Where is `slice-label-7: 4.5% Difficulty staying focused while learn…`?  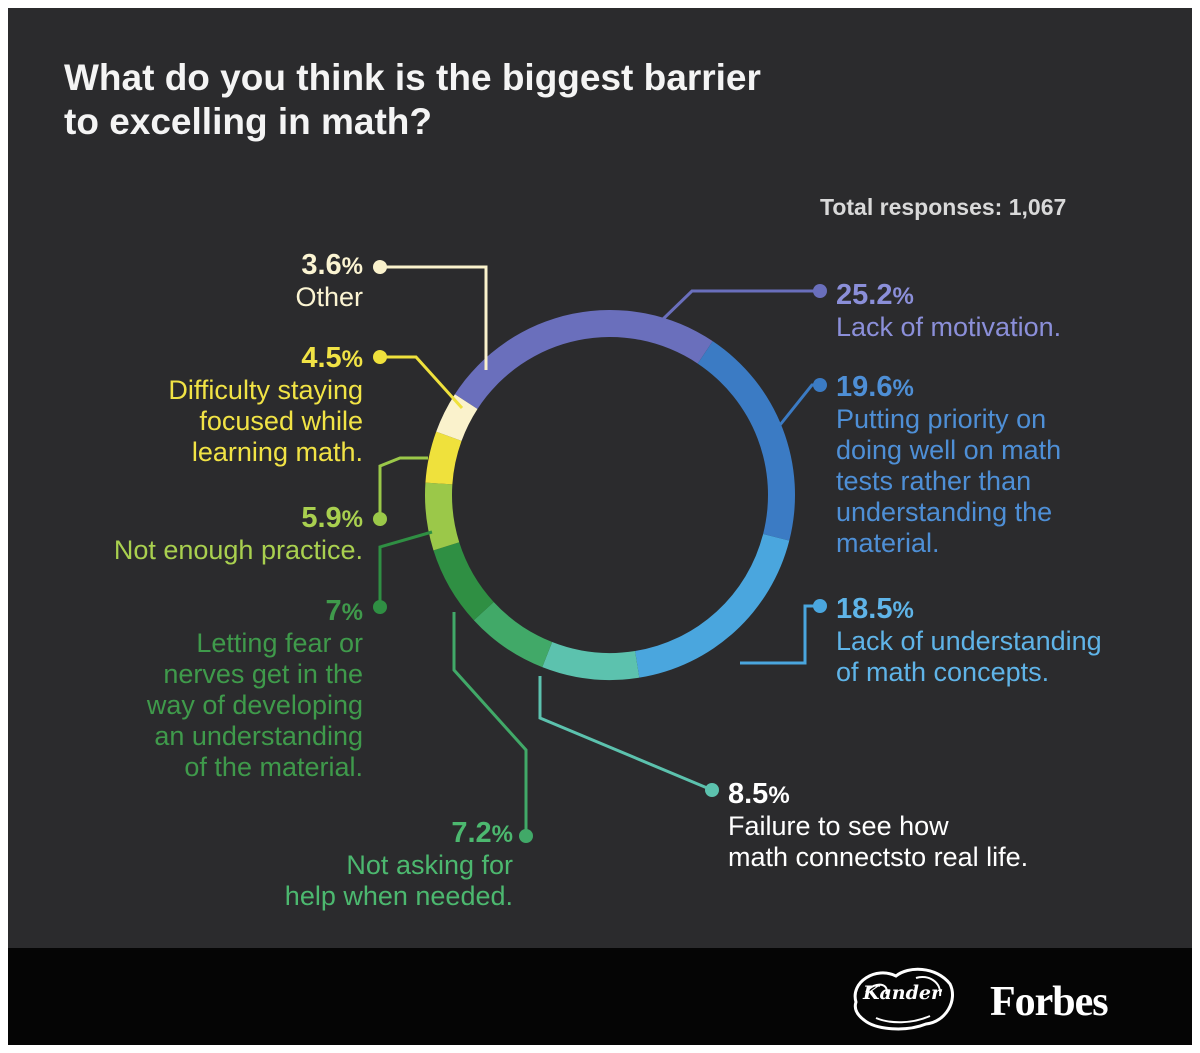
slice-label-7: 4.5% Difficulty staying focused while learn… is located at coordinates (211, 405).